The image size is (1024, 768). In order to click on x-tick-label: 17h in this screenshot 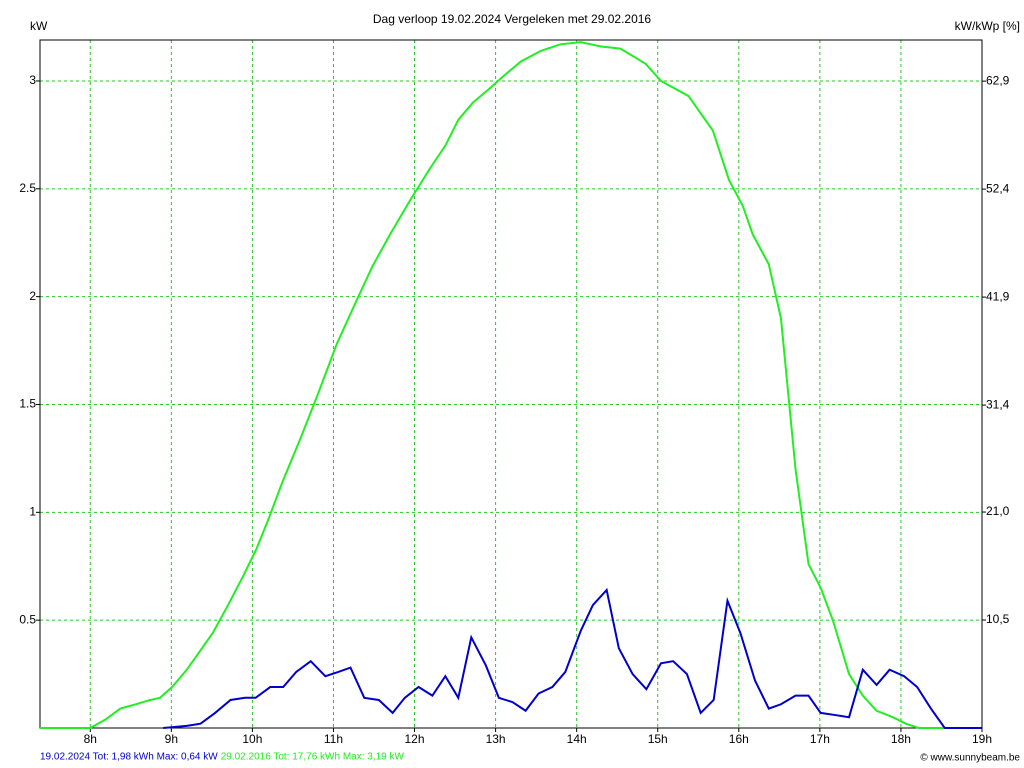, I will do `click(820, 739)`.